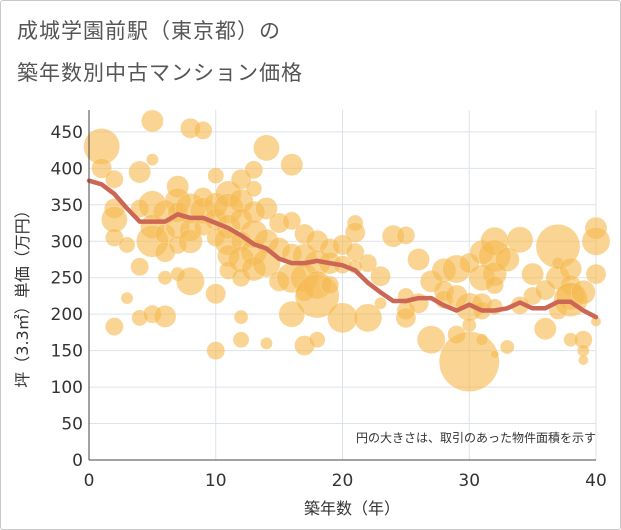 This screenshot has height=530, width=621. I want to click on y-tick-label: 0, so click(77, 461).